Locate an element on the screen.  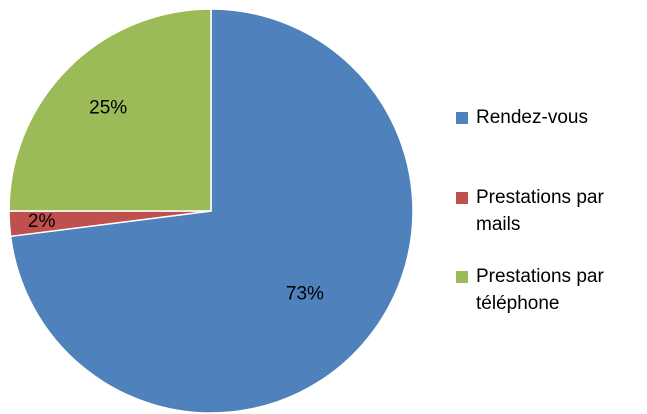
legend-swatch-prestations-mails is located at coordinates (462, 198).